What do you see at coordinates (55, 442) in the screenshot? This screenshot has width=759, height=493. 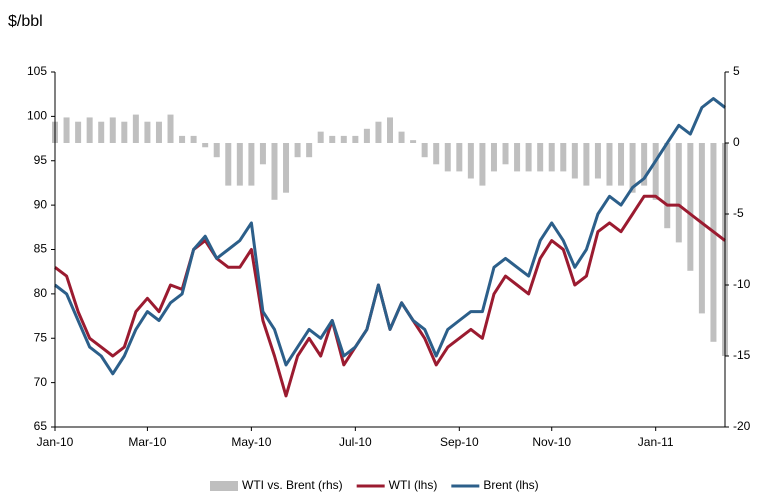 I see `x-tick-label: Jan-10` at bounding box center [55, 442].